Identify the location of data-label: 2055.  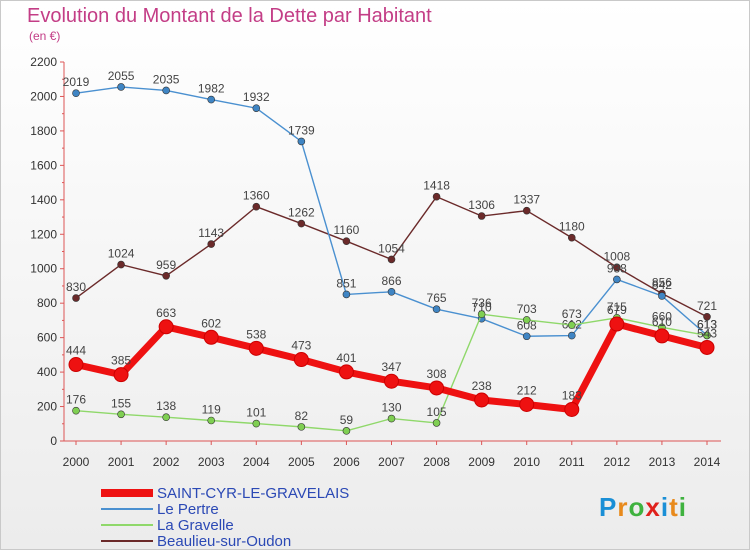
(121, 76).